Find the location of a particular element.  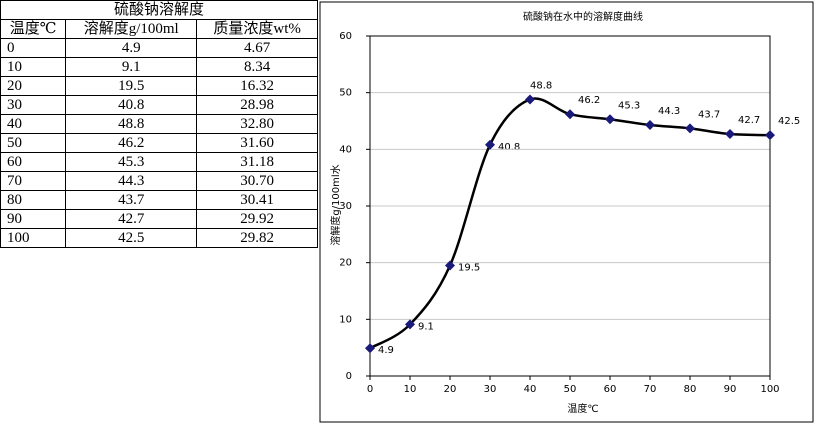

table-cell: 29.82 is located at coordinates (257, 238).